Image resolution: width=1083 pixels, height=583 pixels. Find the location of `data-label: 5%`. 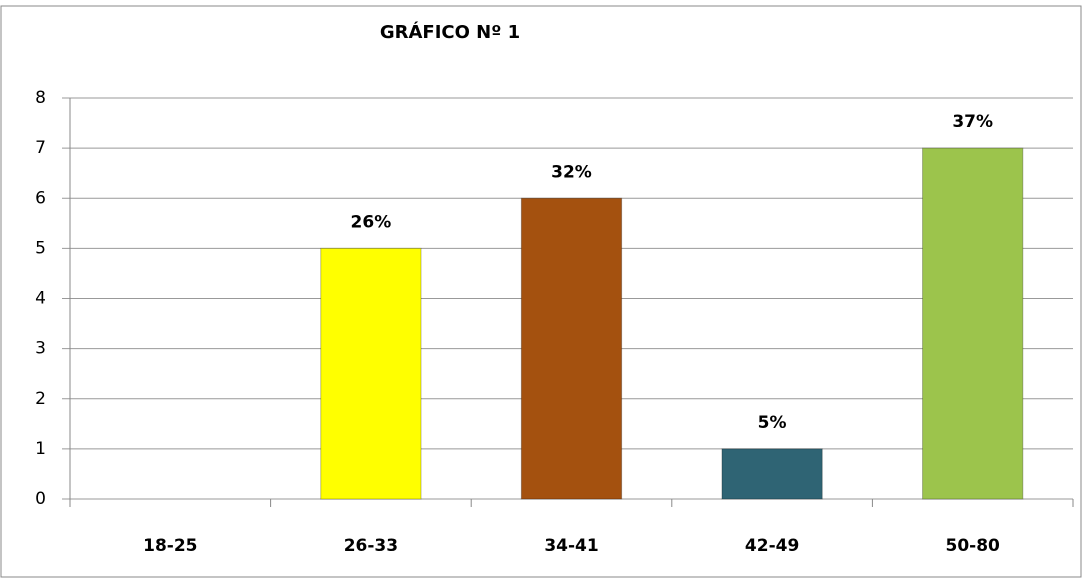

data-label: 5% is located at coordinates (772, 423).